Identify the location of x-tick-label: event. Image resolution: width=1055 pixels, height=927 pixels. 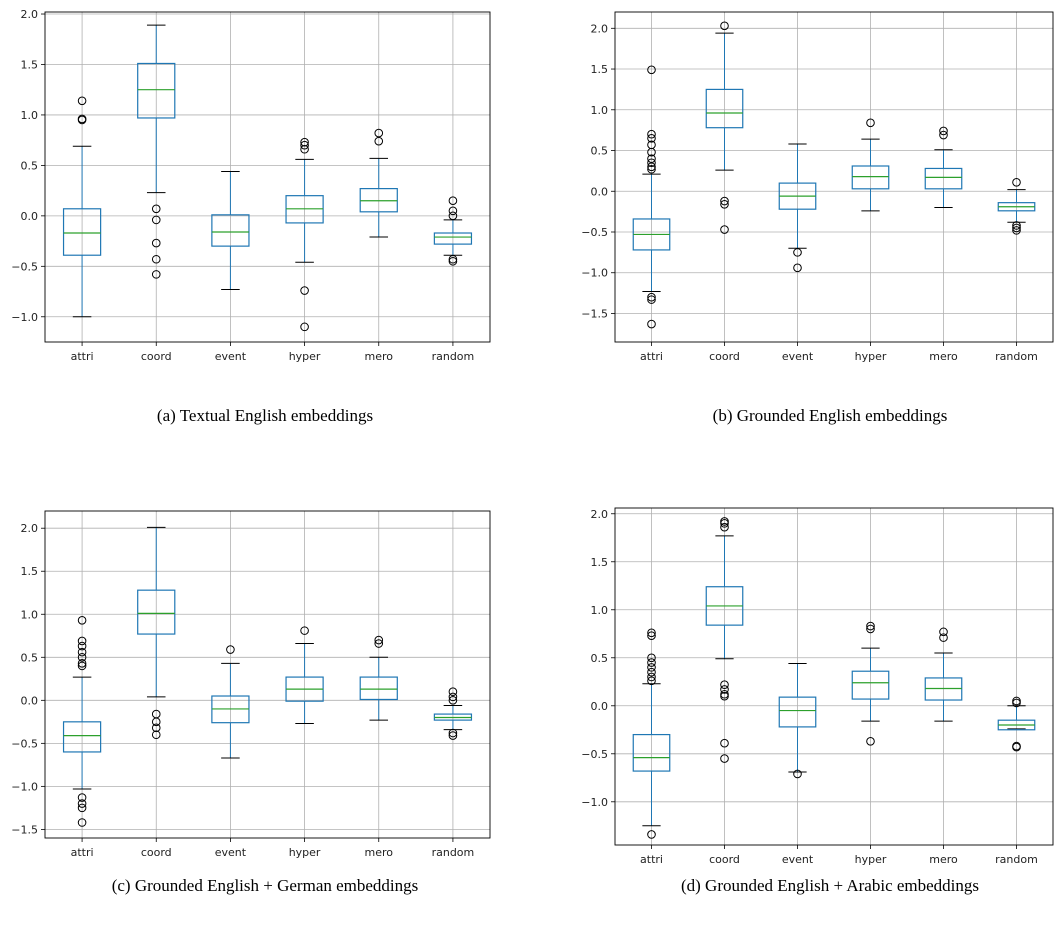
(798, 356).